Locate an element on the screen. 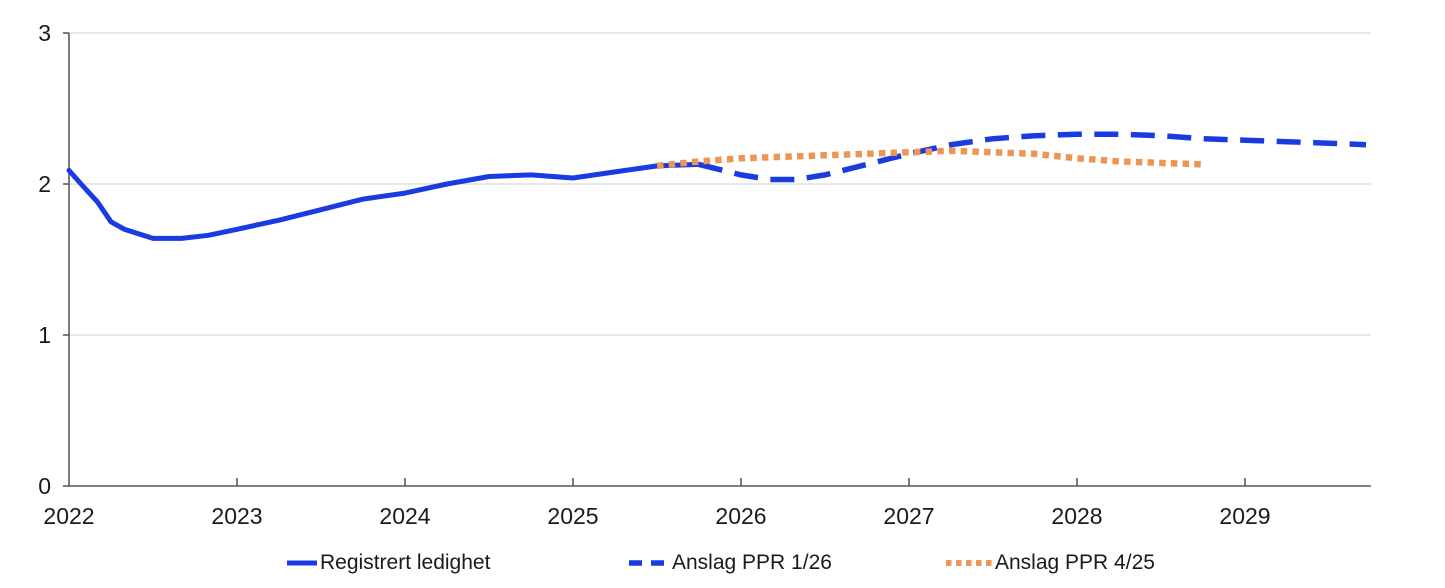 This screenshot has width=1445, height=588. y-tick-label-0: 0 is located at coordinates (44, 486).